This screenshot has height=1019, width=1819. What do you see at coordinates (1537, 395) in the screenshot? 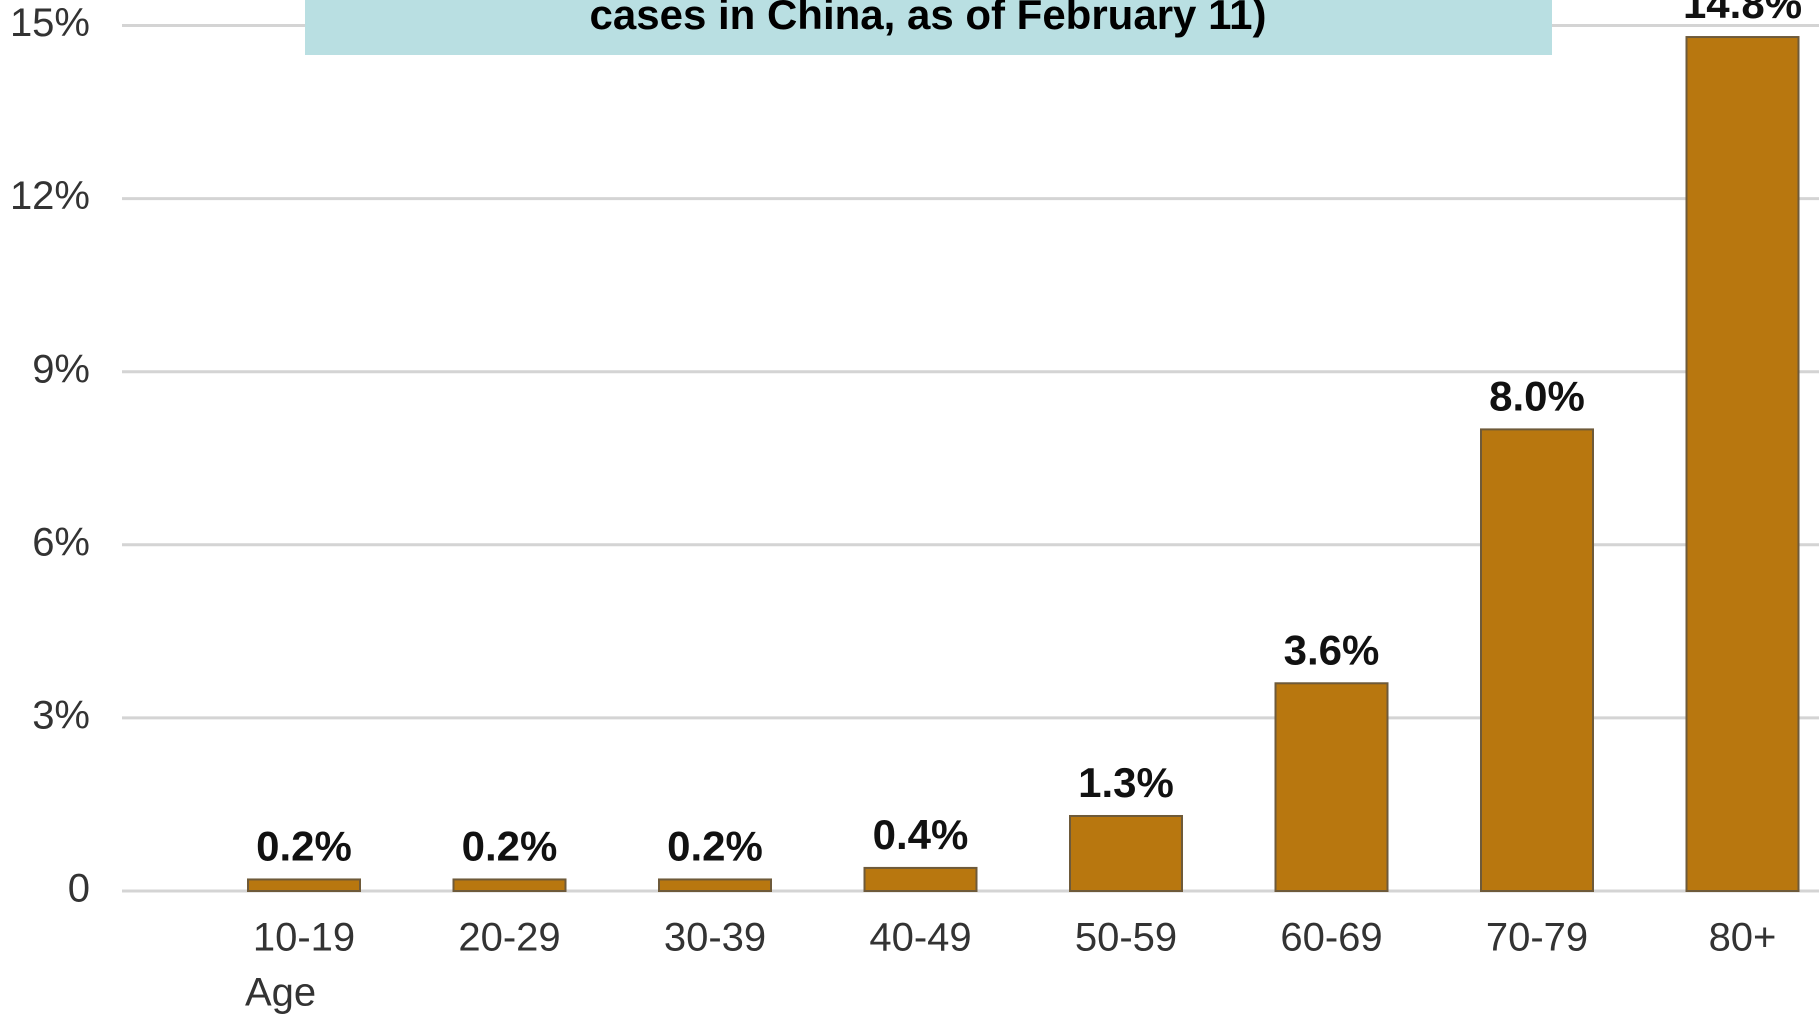
I see `value-label: 8.0%` at bounding box center [1537, 395].